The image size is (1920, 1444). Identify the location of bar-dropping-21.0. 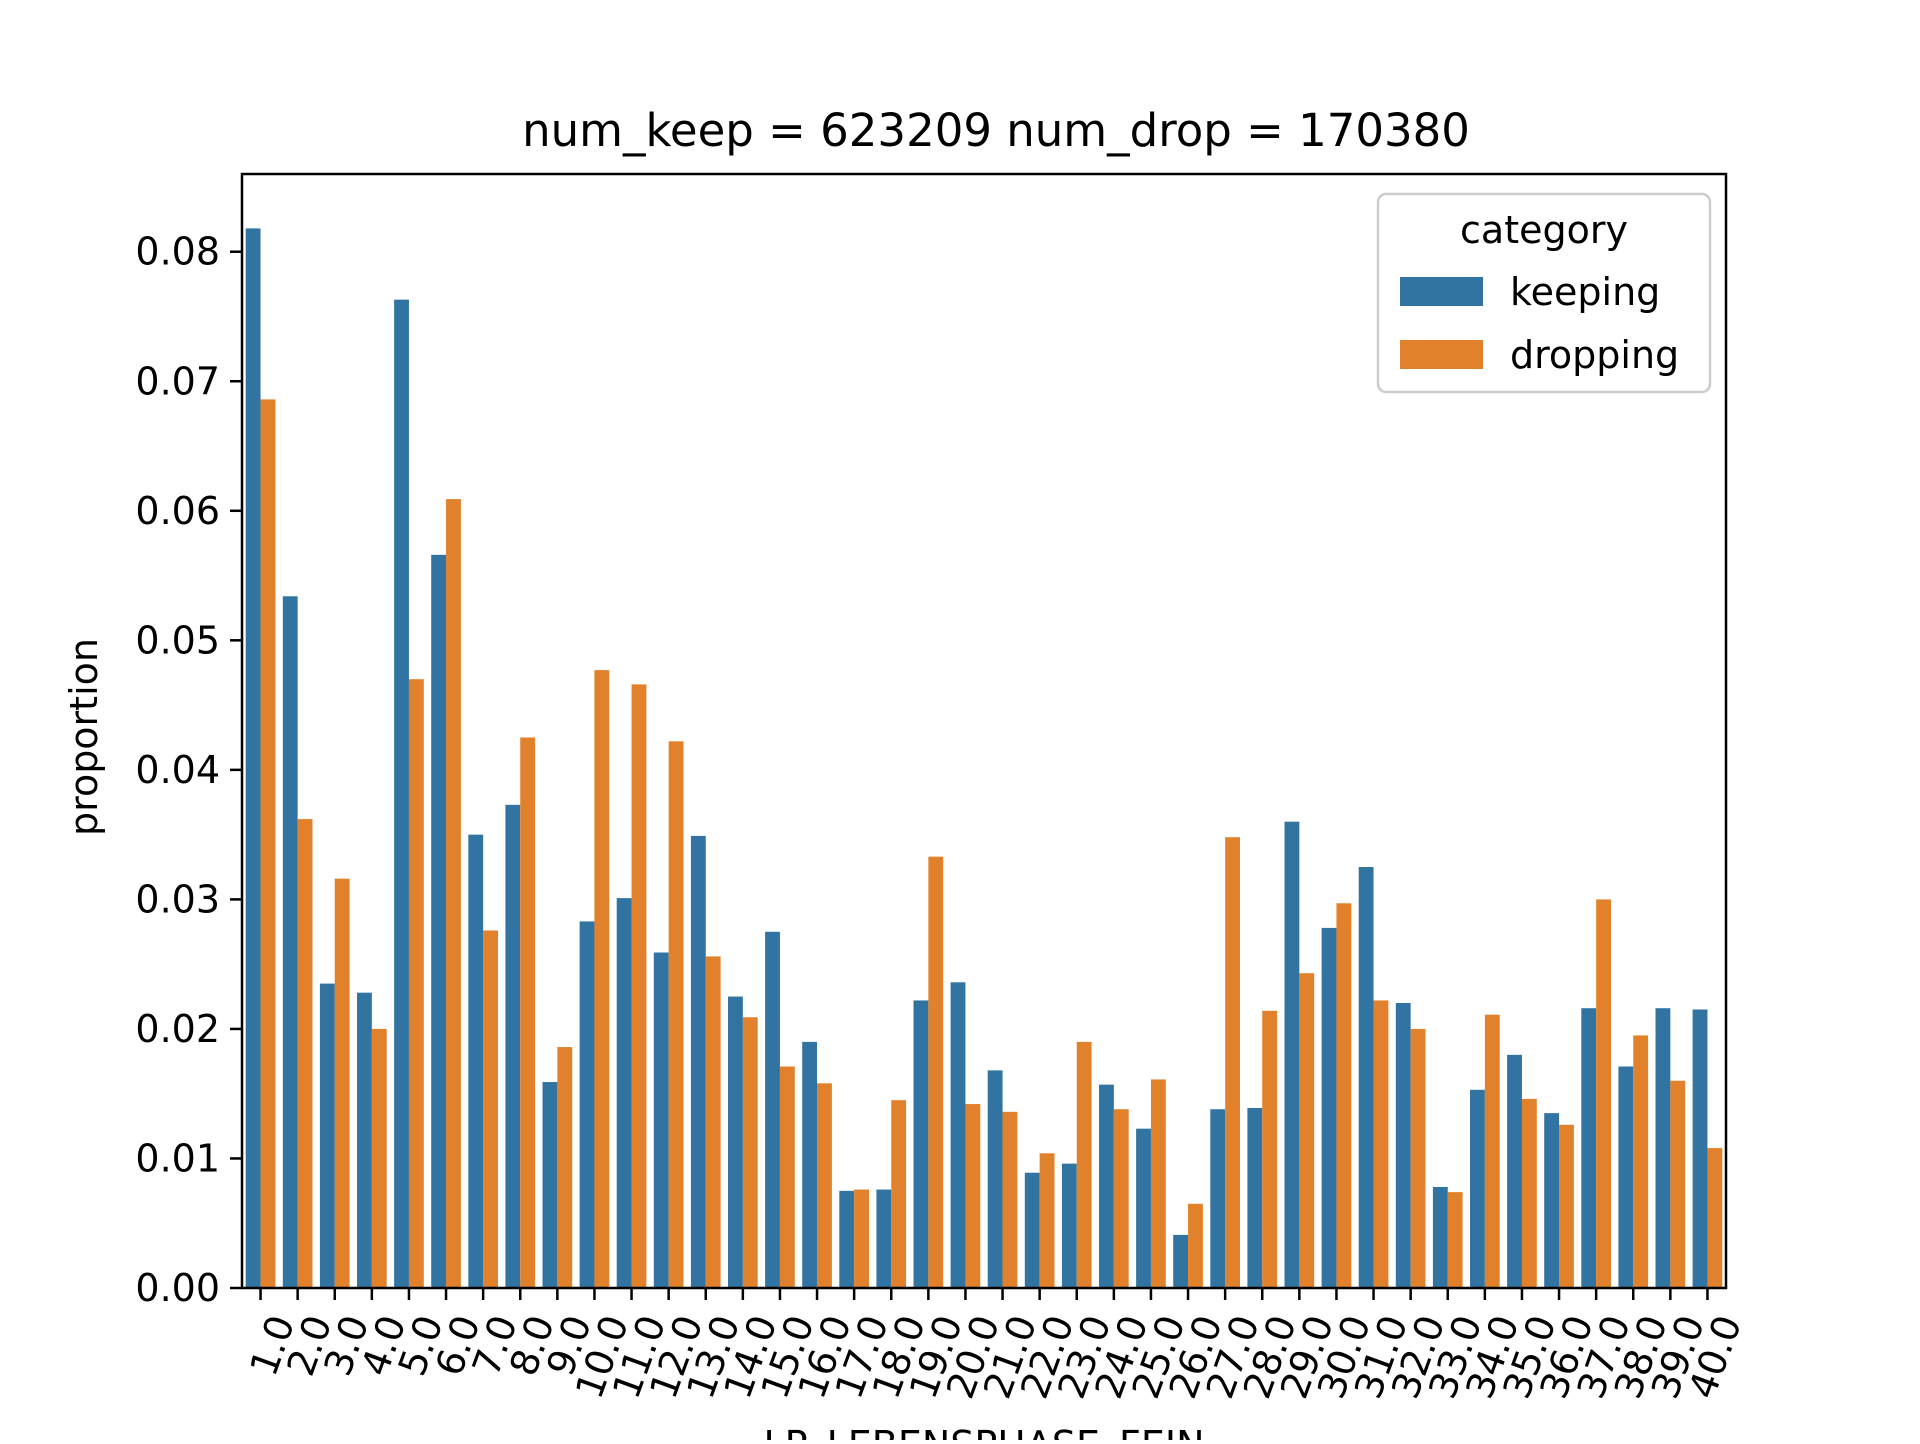
(1010, 1199).